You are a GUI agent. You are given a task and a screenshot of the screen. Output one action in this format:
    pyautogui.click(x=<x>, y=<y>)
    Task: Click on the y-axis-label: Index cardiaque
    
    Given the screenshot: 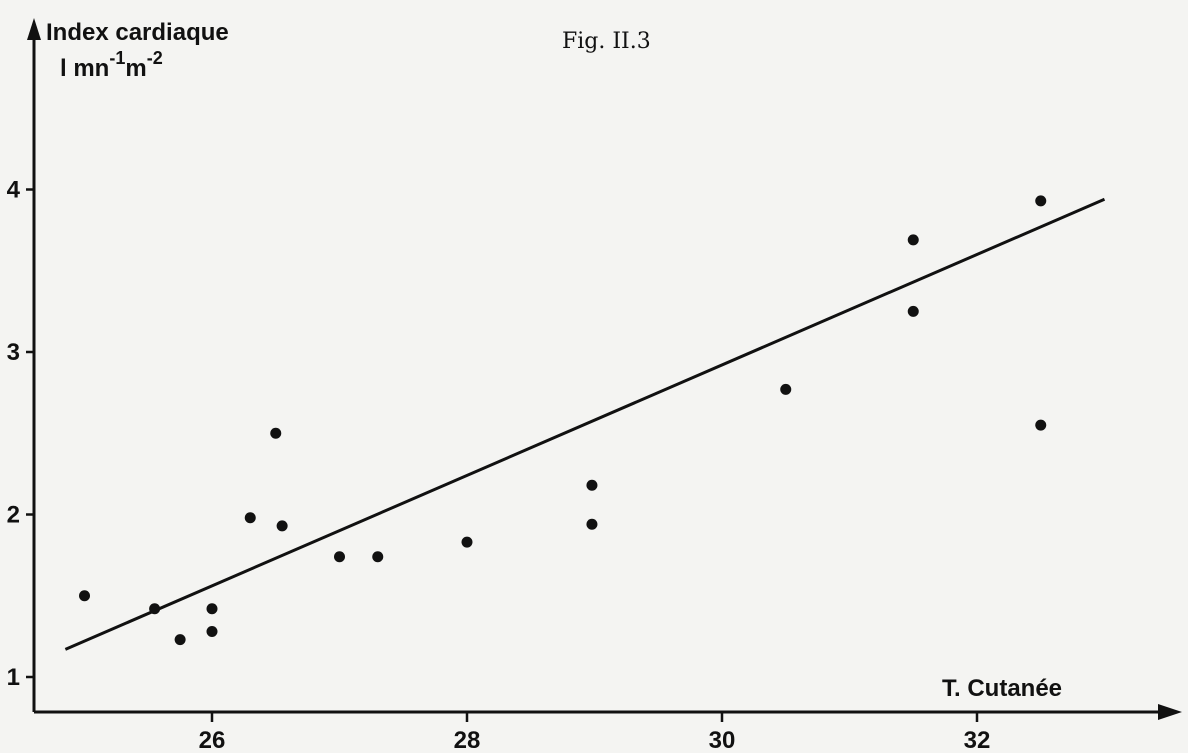 What is the action you would take?
    pyautogui.click(x=137, y=32)
    